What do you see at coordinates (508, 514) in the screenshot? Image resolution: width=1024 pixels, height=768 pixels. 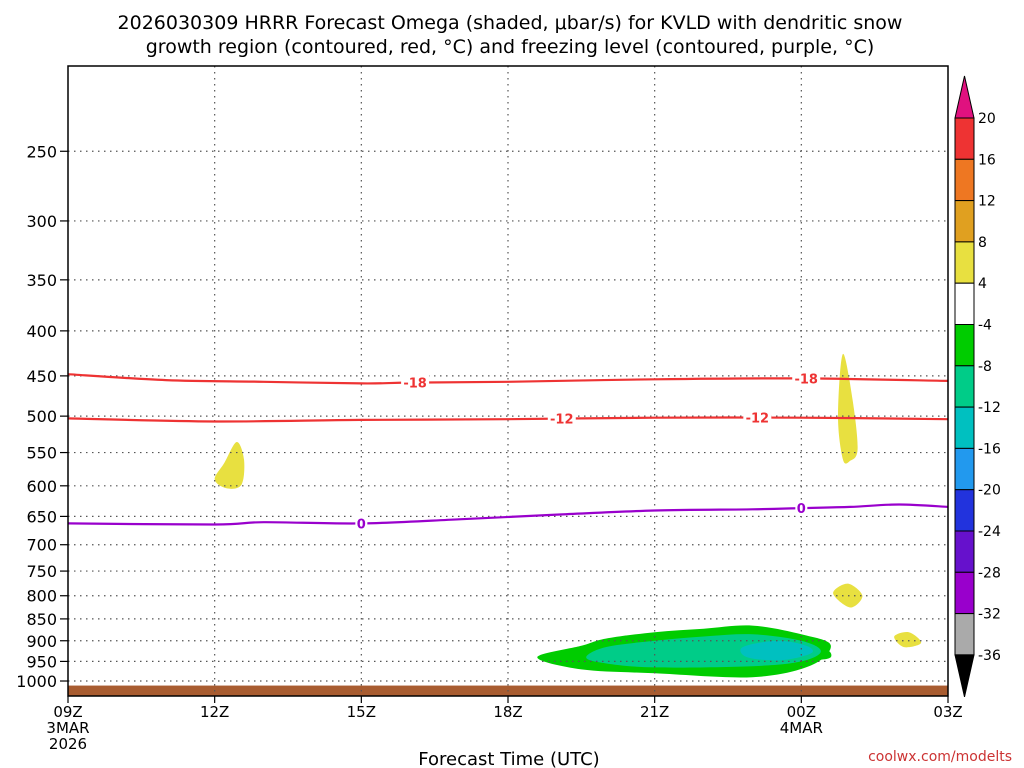 I see `freezing-level-line` at bounding box center [508, 514].